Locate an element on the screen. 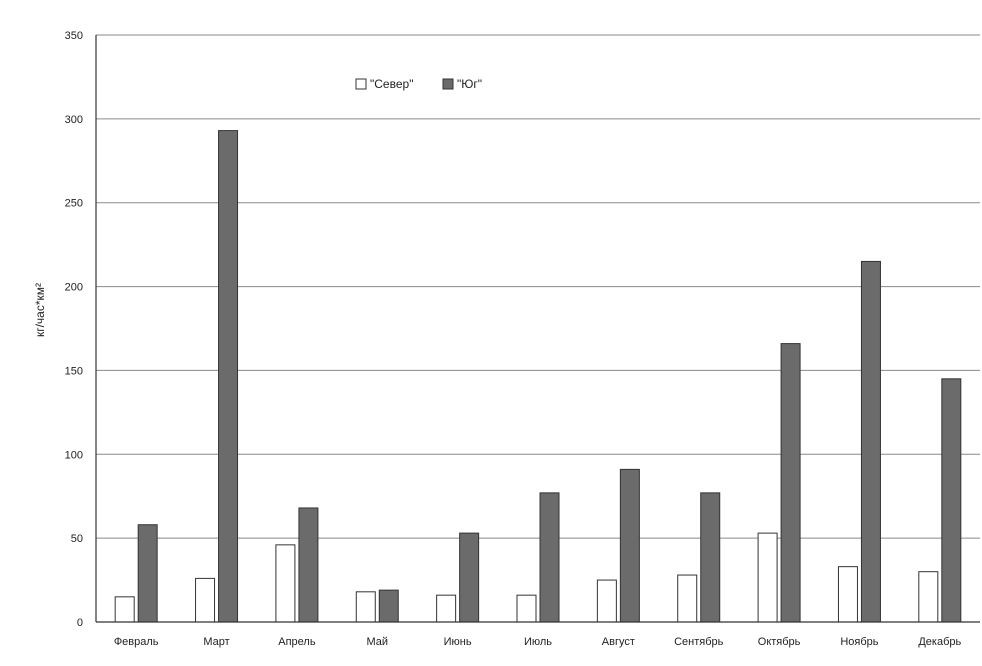  x-tick-label-6: Август is located at coordinates (618, 642).